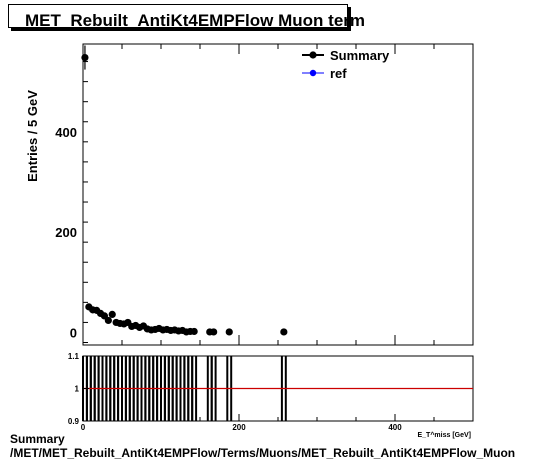 The image size is (546, 462). What do you see at coordinates (74, 421) in the screenshot?
I see `ratio-y-tick-label: 0.9` at bounding box center [74, 421].